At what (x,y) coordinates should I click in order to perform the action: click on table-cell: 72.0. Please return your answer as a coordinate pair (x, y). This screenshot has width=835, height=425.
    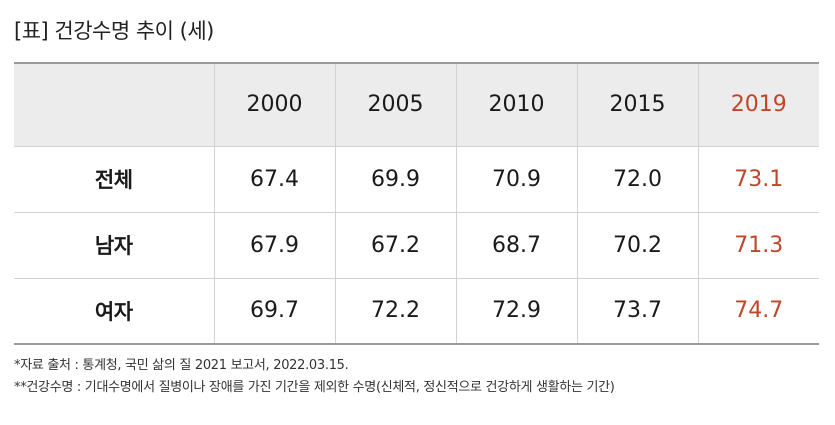
    Looking at the image, I should click on (637, 179).